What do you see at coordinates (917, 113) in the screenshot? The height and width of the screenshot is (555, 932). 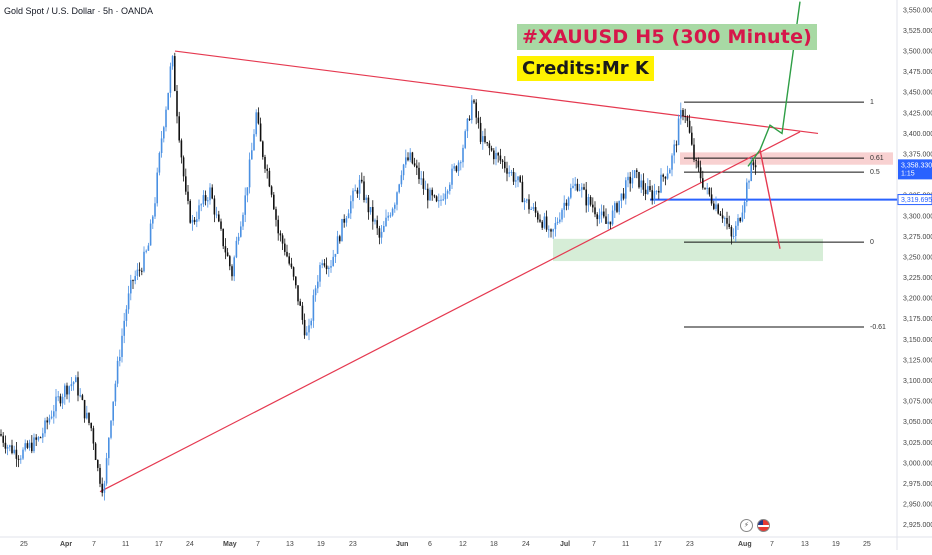 I see `price-tick-label: 3,425.000` at bounding box center [917, 113].